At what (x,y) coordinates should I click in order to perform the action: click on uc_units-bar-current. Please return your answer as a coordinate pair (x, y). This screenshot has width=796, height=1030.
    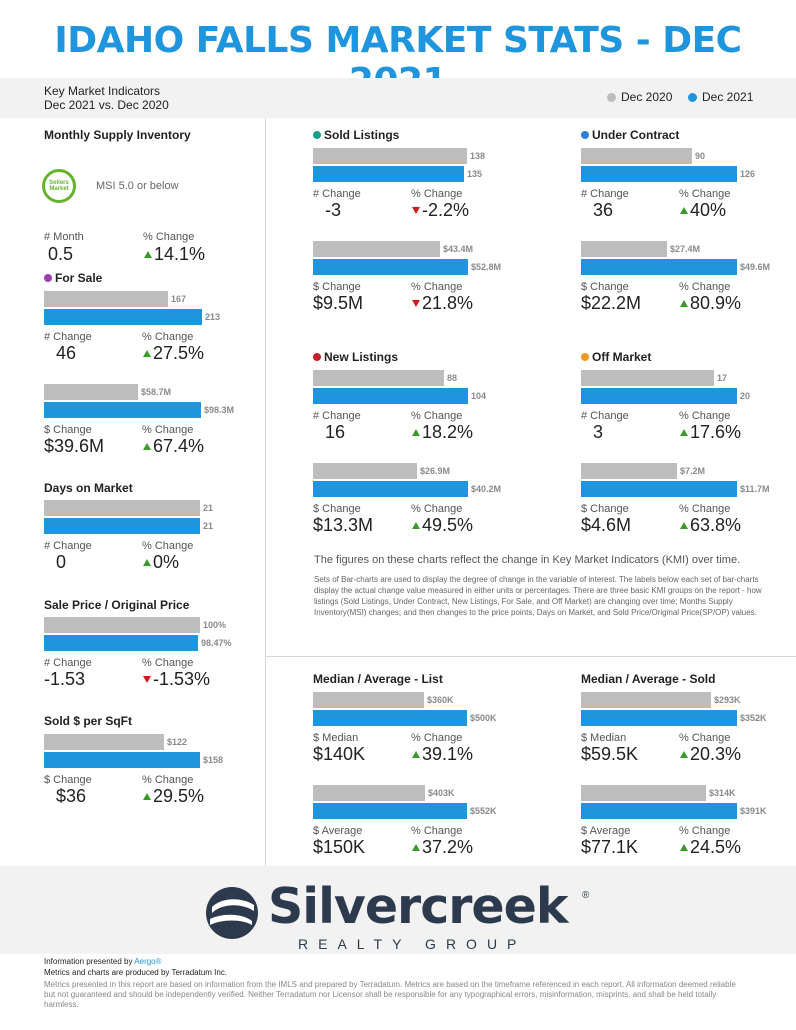
    Looking at the image, I should click on (659, 174).